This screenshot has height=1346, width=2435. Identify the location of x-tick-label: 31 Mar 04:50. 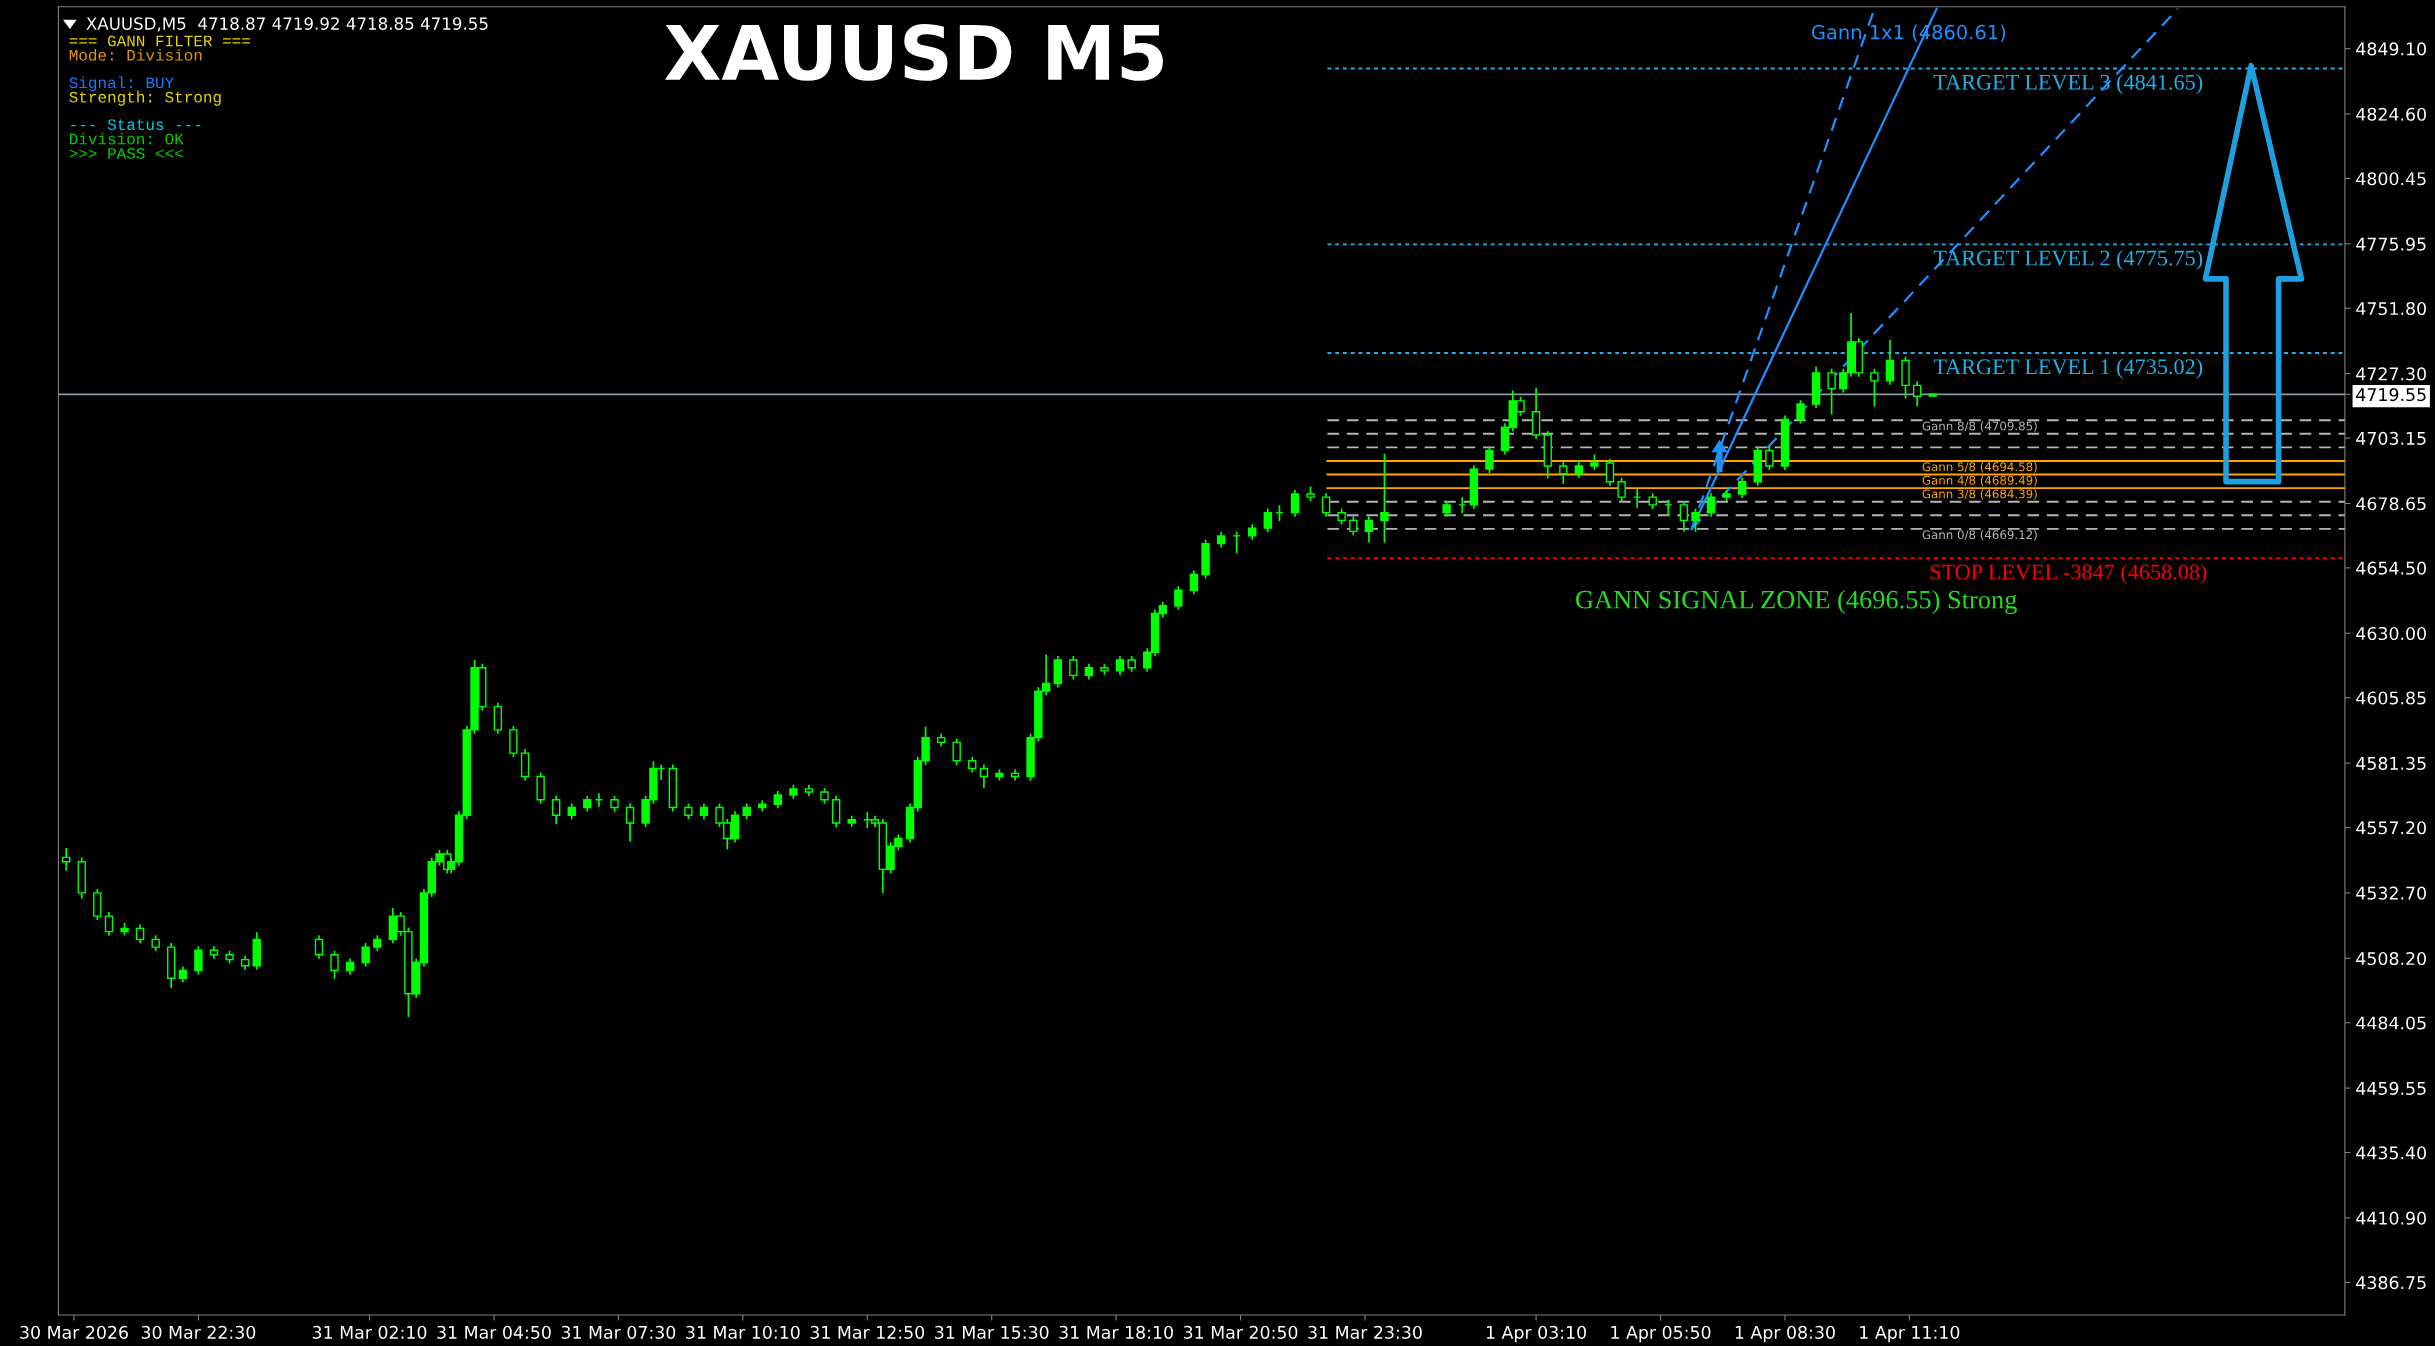
(494, 1332).